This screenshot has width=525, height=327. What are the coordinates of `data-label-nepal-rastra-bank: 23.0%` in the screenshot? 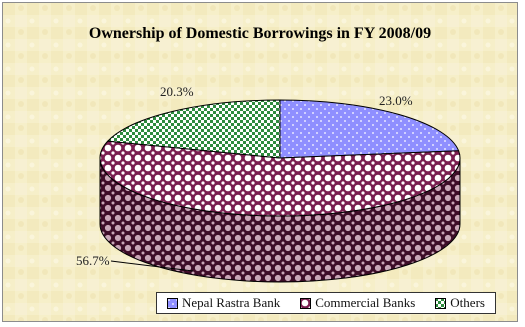 It's located at (396, 100).